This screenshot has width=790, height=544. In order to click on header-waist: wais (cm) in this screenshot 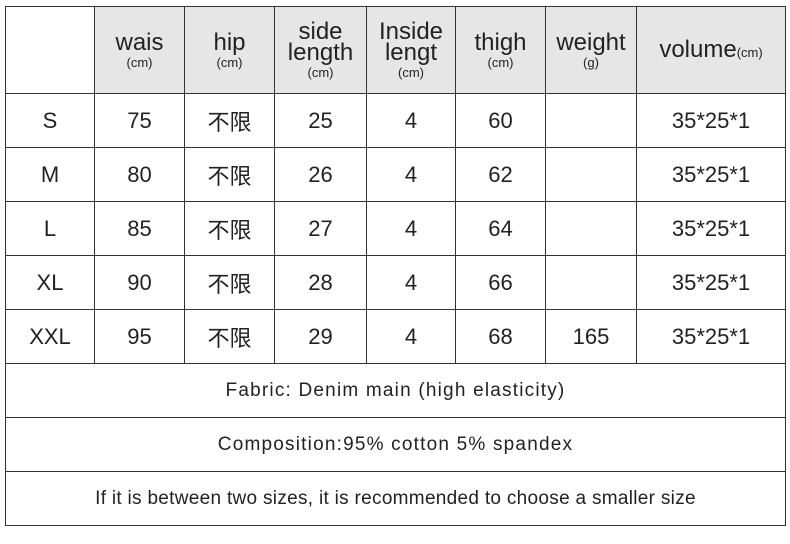, I will do `click(139, 50)`.